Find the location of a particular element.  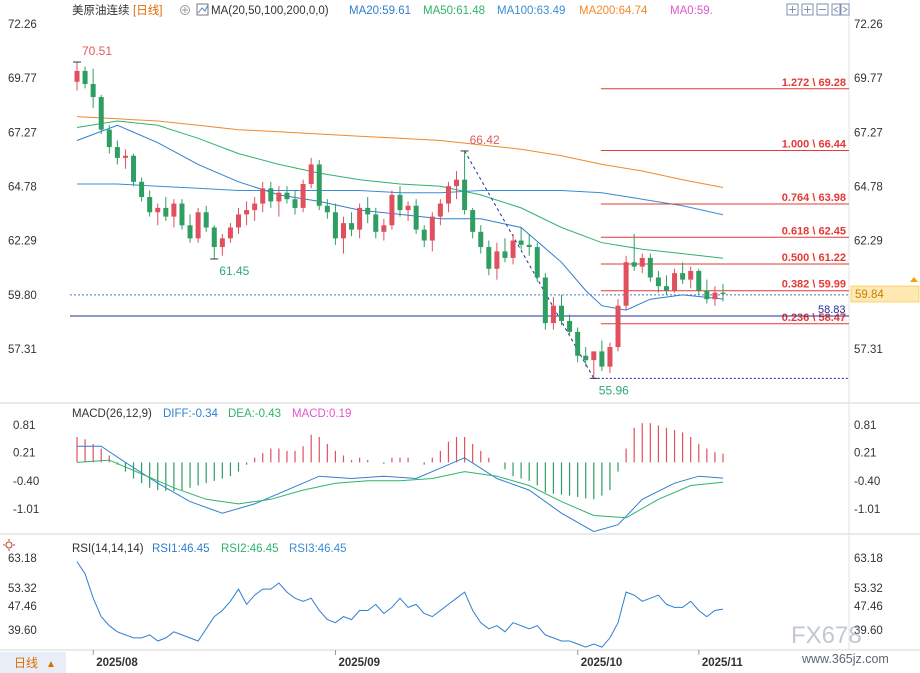

rsi-tick-right: 39.60 is located at coordinates (868, 631).